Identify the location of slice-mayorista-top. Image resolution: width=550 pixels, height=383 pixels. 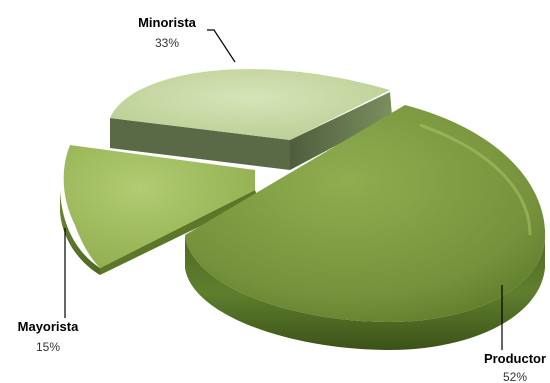
(159, 206).